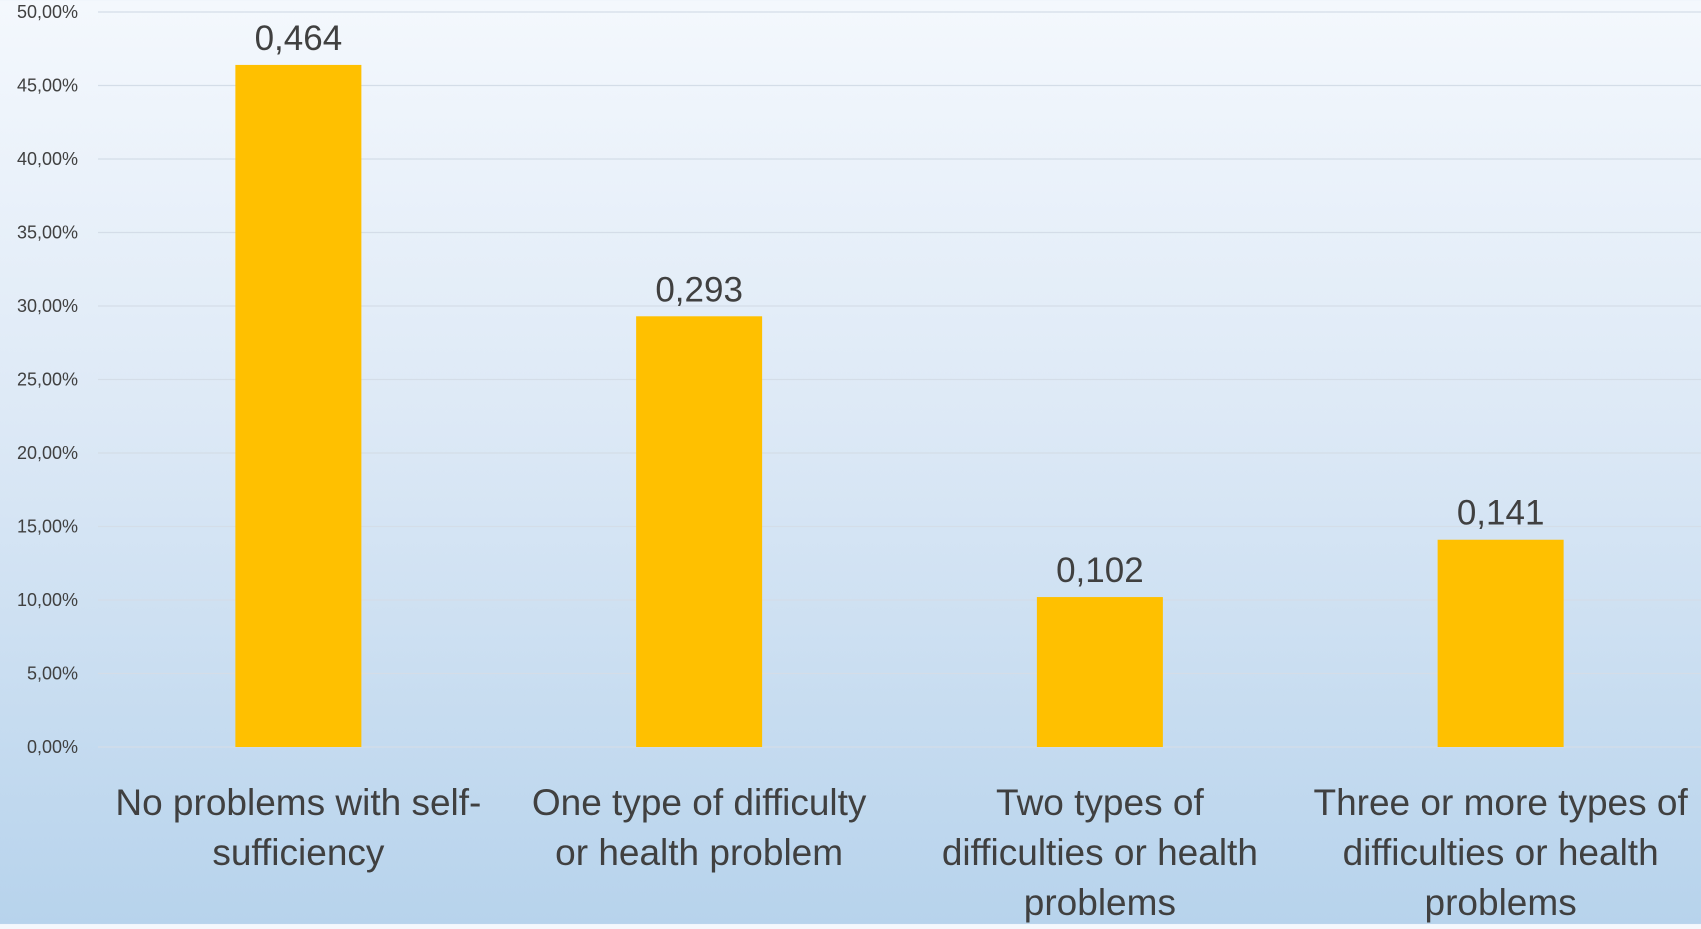 The width and height of the screenshot is (1701, 929). What do you see at coordinates (299, 38) in the screenshot?
I see `data-label: 0,464` at bounding box center [299, 38].